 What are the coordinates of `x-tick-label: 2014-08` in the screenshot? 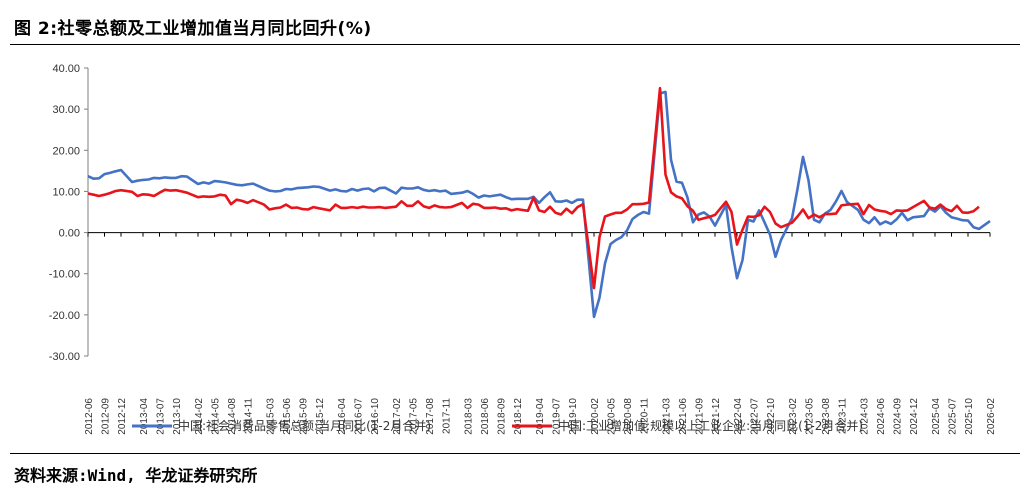 It's located at (232, 416).